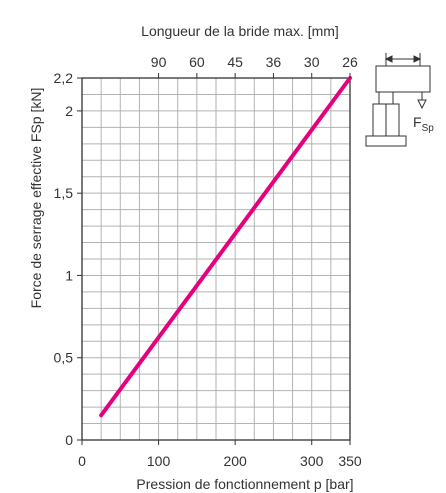  What do you see at coordinates (350, 461) in the screenshot?
I see `x-tick-label: 350` at bounding box center [350, 461].